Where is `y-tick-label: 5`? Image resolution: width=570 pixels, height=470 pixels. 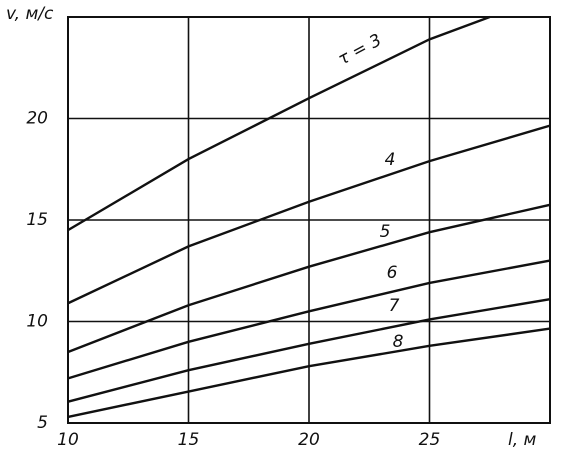 y-tick-label: 5 is located at coordinates (42, 423).